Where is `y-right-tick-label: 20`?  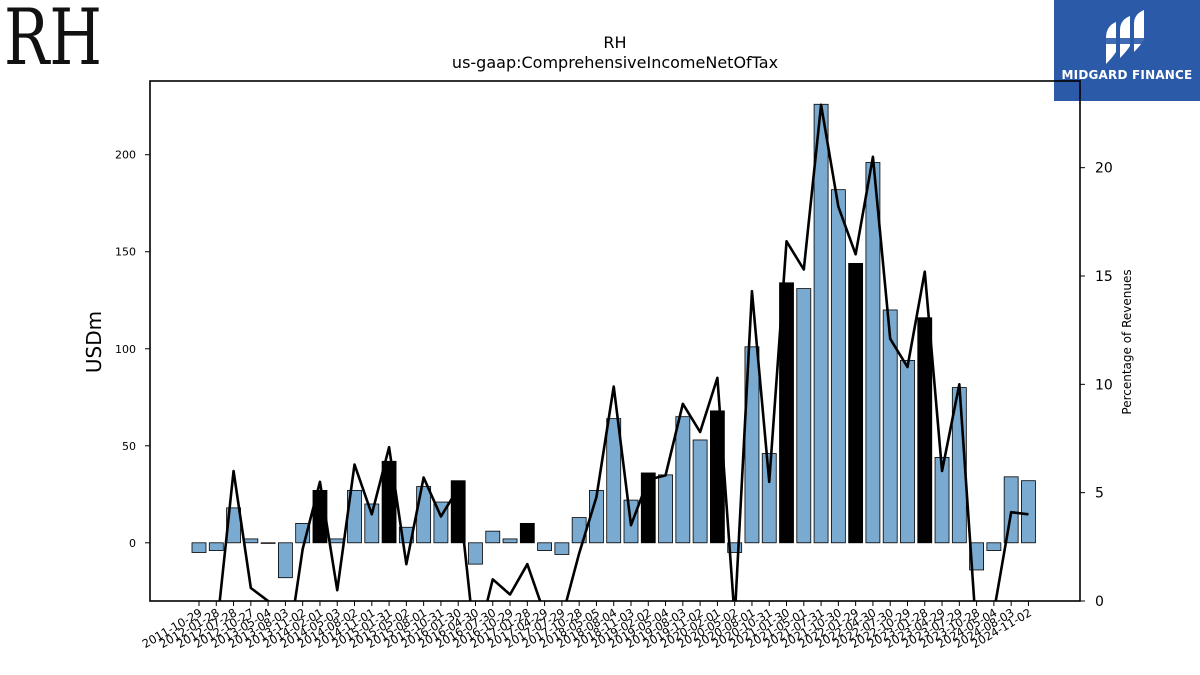
y-right-tick-label: 20 is located at coordinates (1104, 169).